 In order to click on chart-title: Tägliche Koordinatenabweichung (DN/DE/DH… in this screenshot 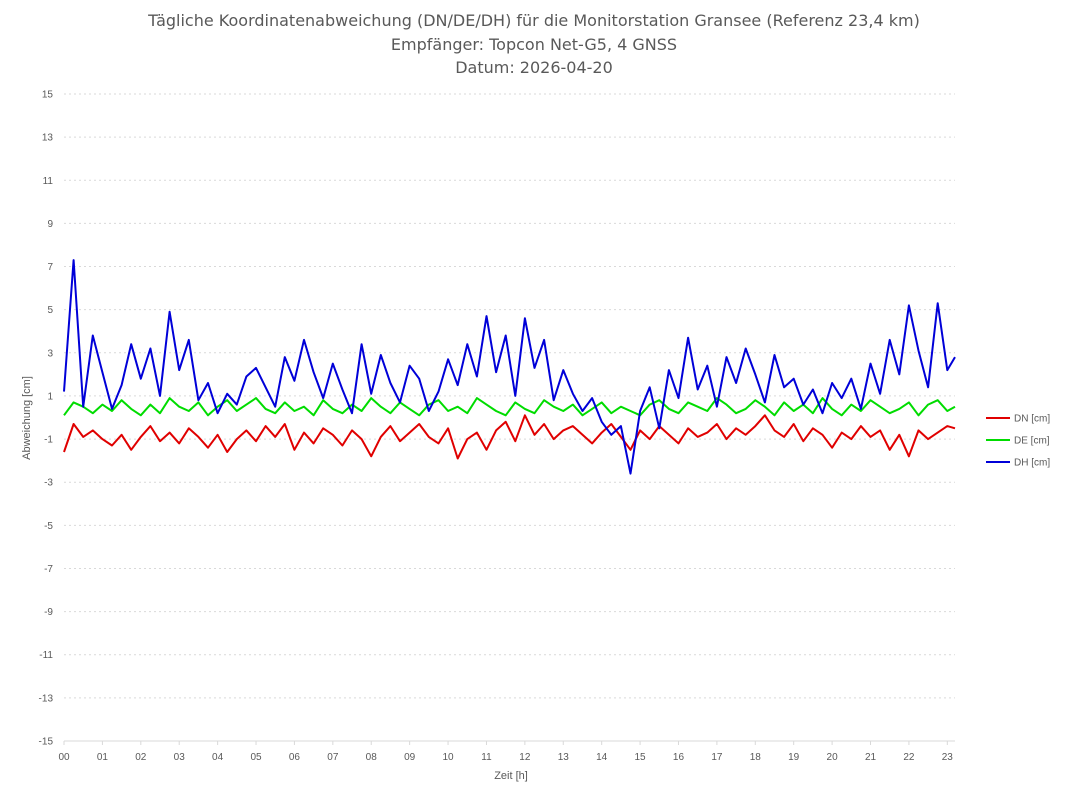, I will do `click(534, 20)`.